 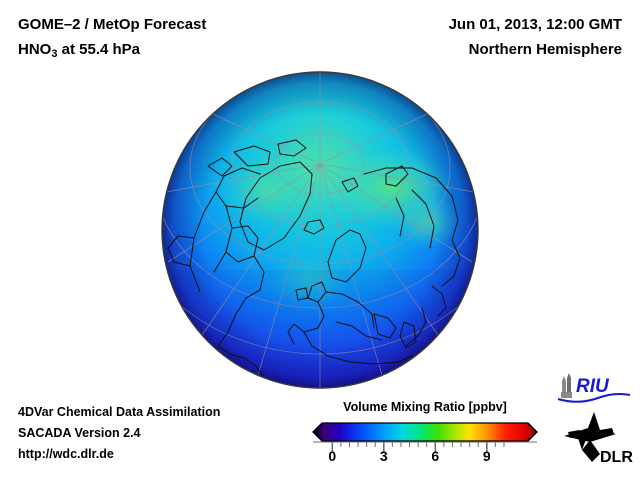 I want to click on product-title: GOME–2 / MetOp Forecast, so click(x=112, y=24).